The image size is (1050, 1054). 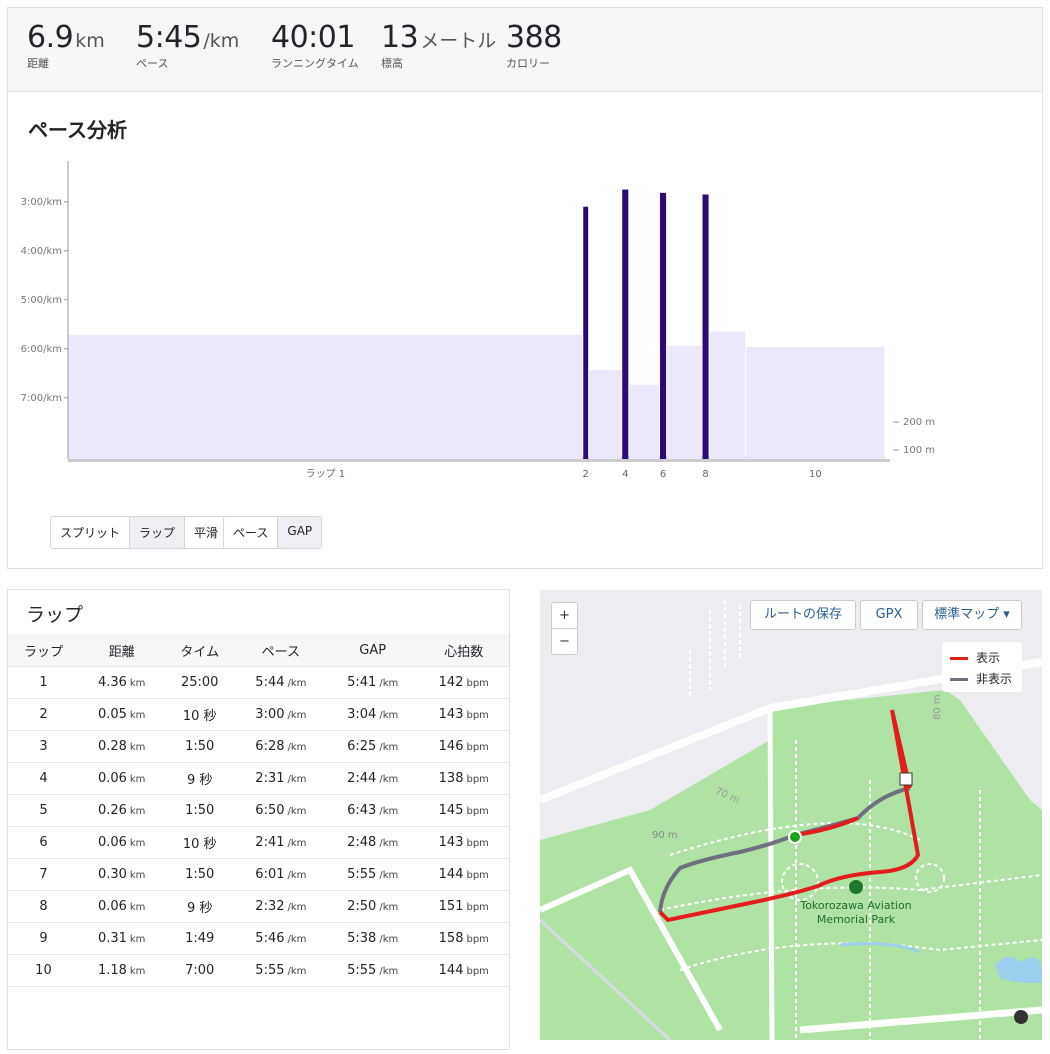 I want to click on toggle-button: スプリット, so click(x=91, y=532).